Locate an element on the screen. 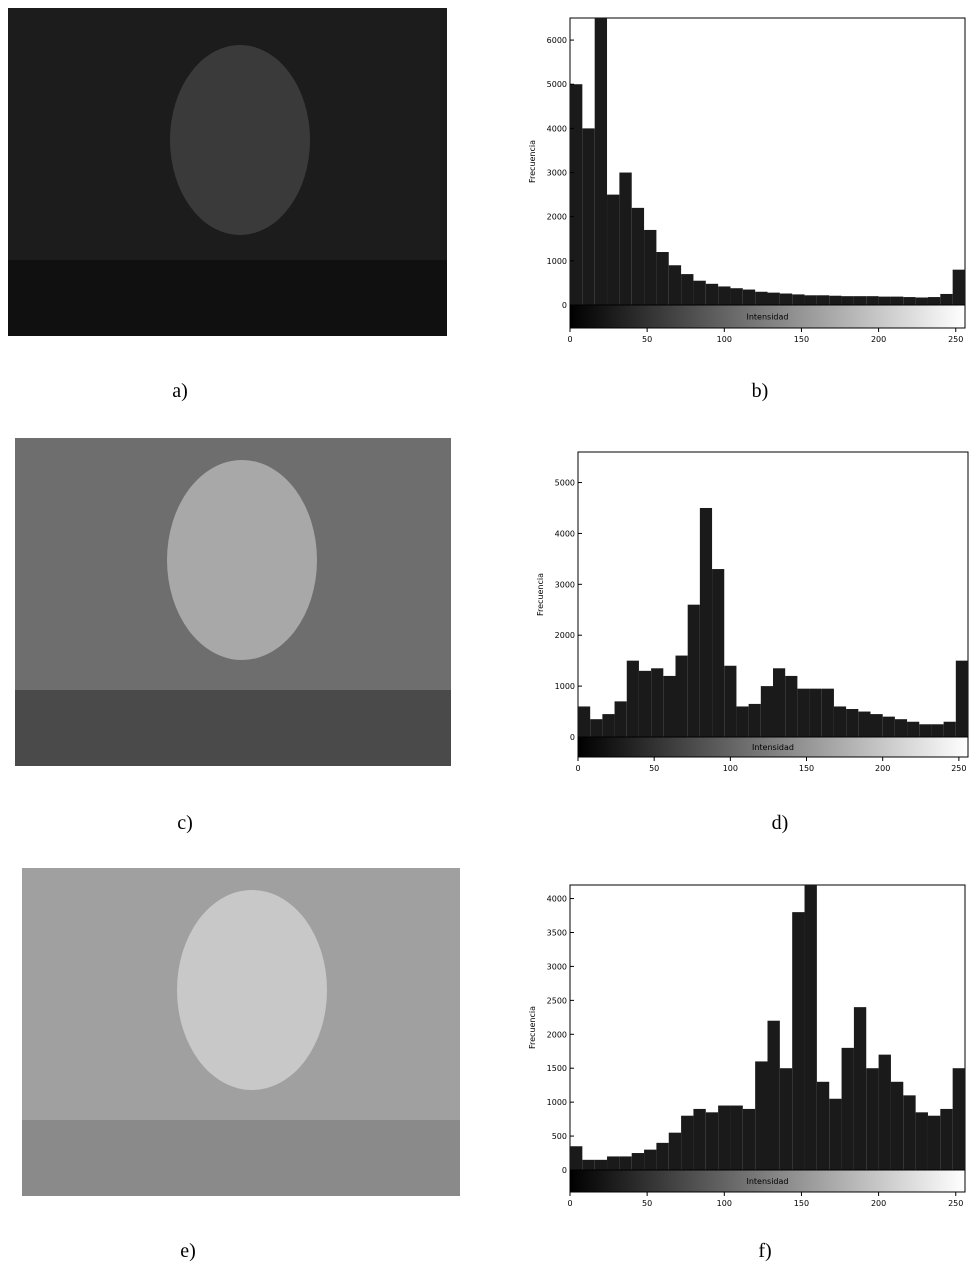 This screenshot has height=1268, width=972. y-tick-label: 2500 is located at coordinates (557, 1000).